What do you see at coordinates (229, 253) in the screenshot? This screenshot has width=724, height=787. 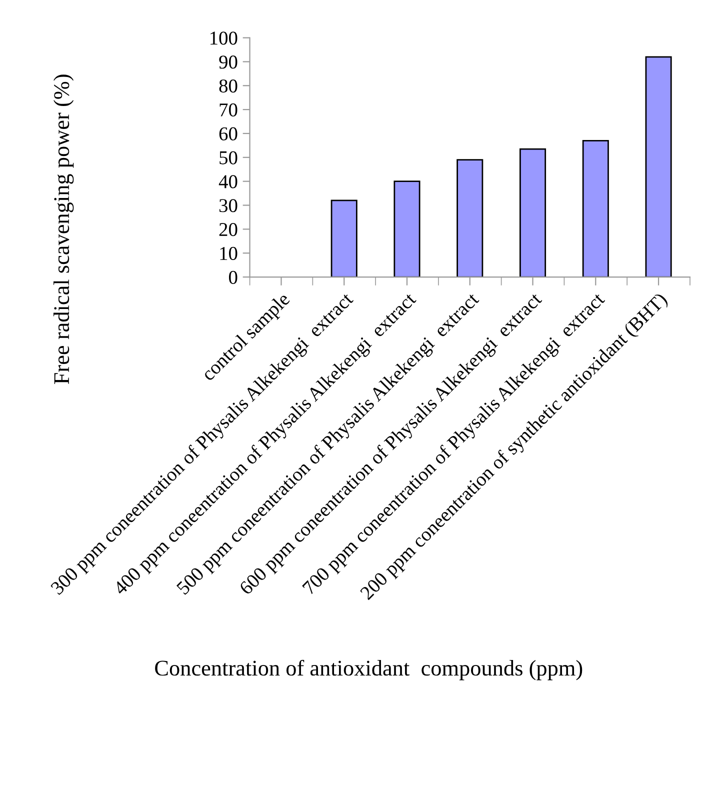 I see `y-tick-label: 10` at bounding box center [229, 253].